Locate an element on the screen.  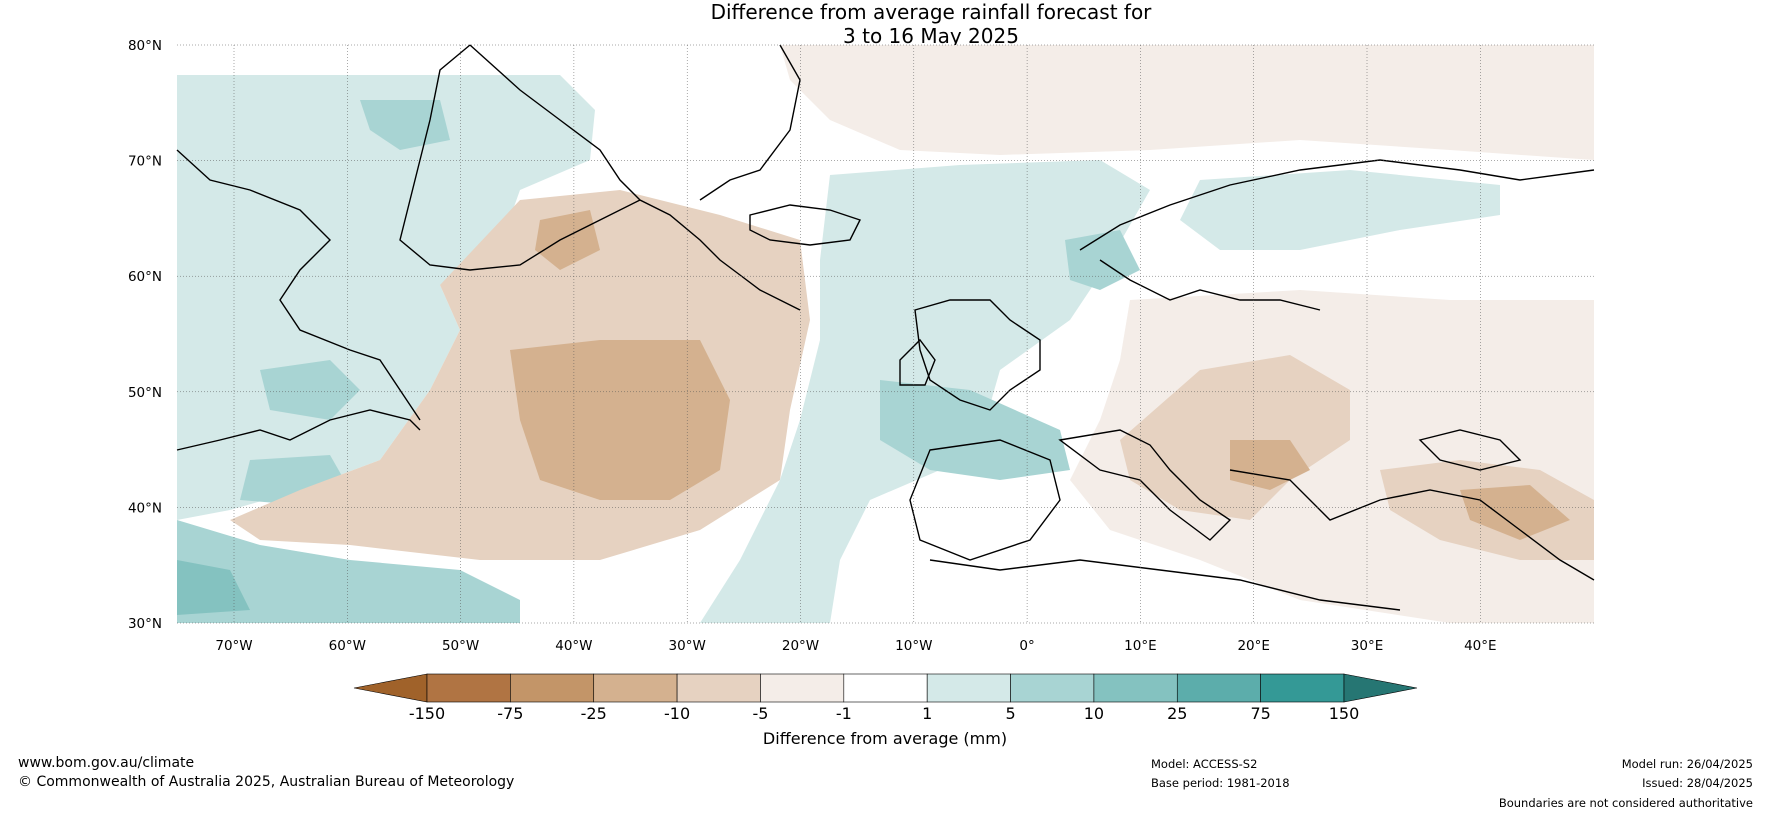
colorbar-tick-label: 10 is located at coordinates (1094, 713).